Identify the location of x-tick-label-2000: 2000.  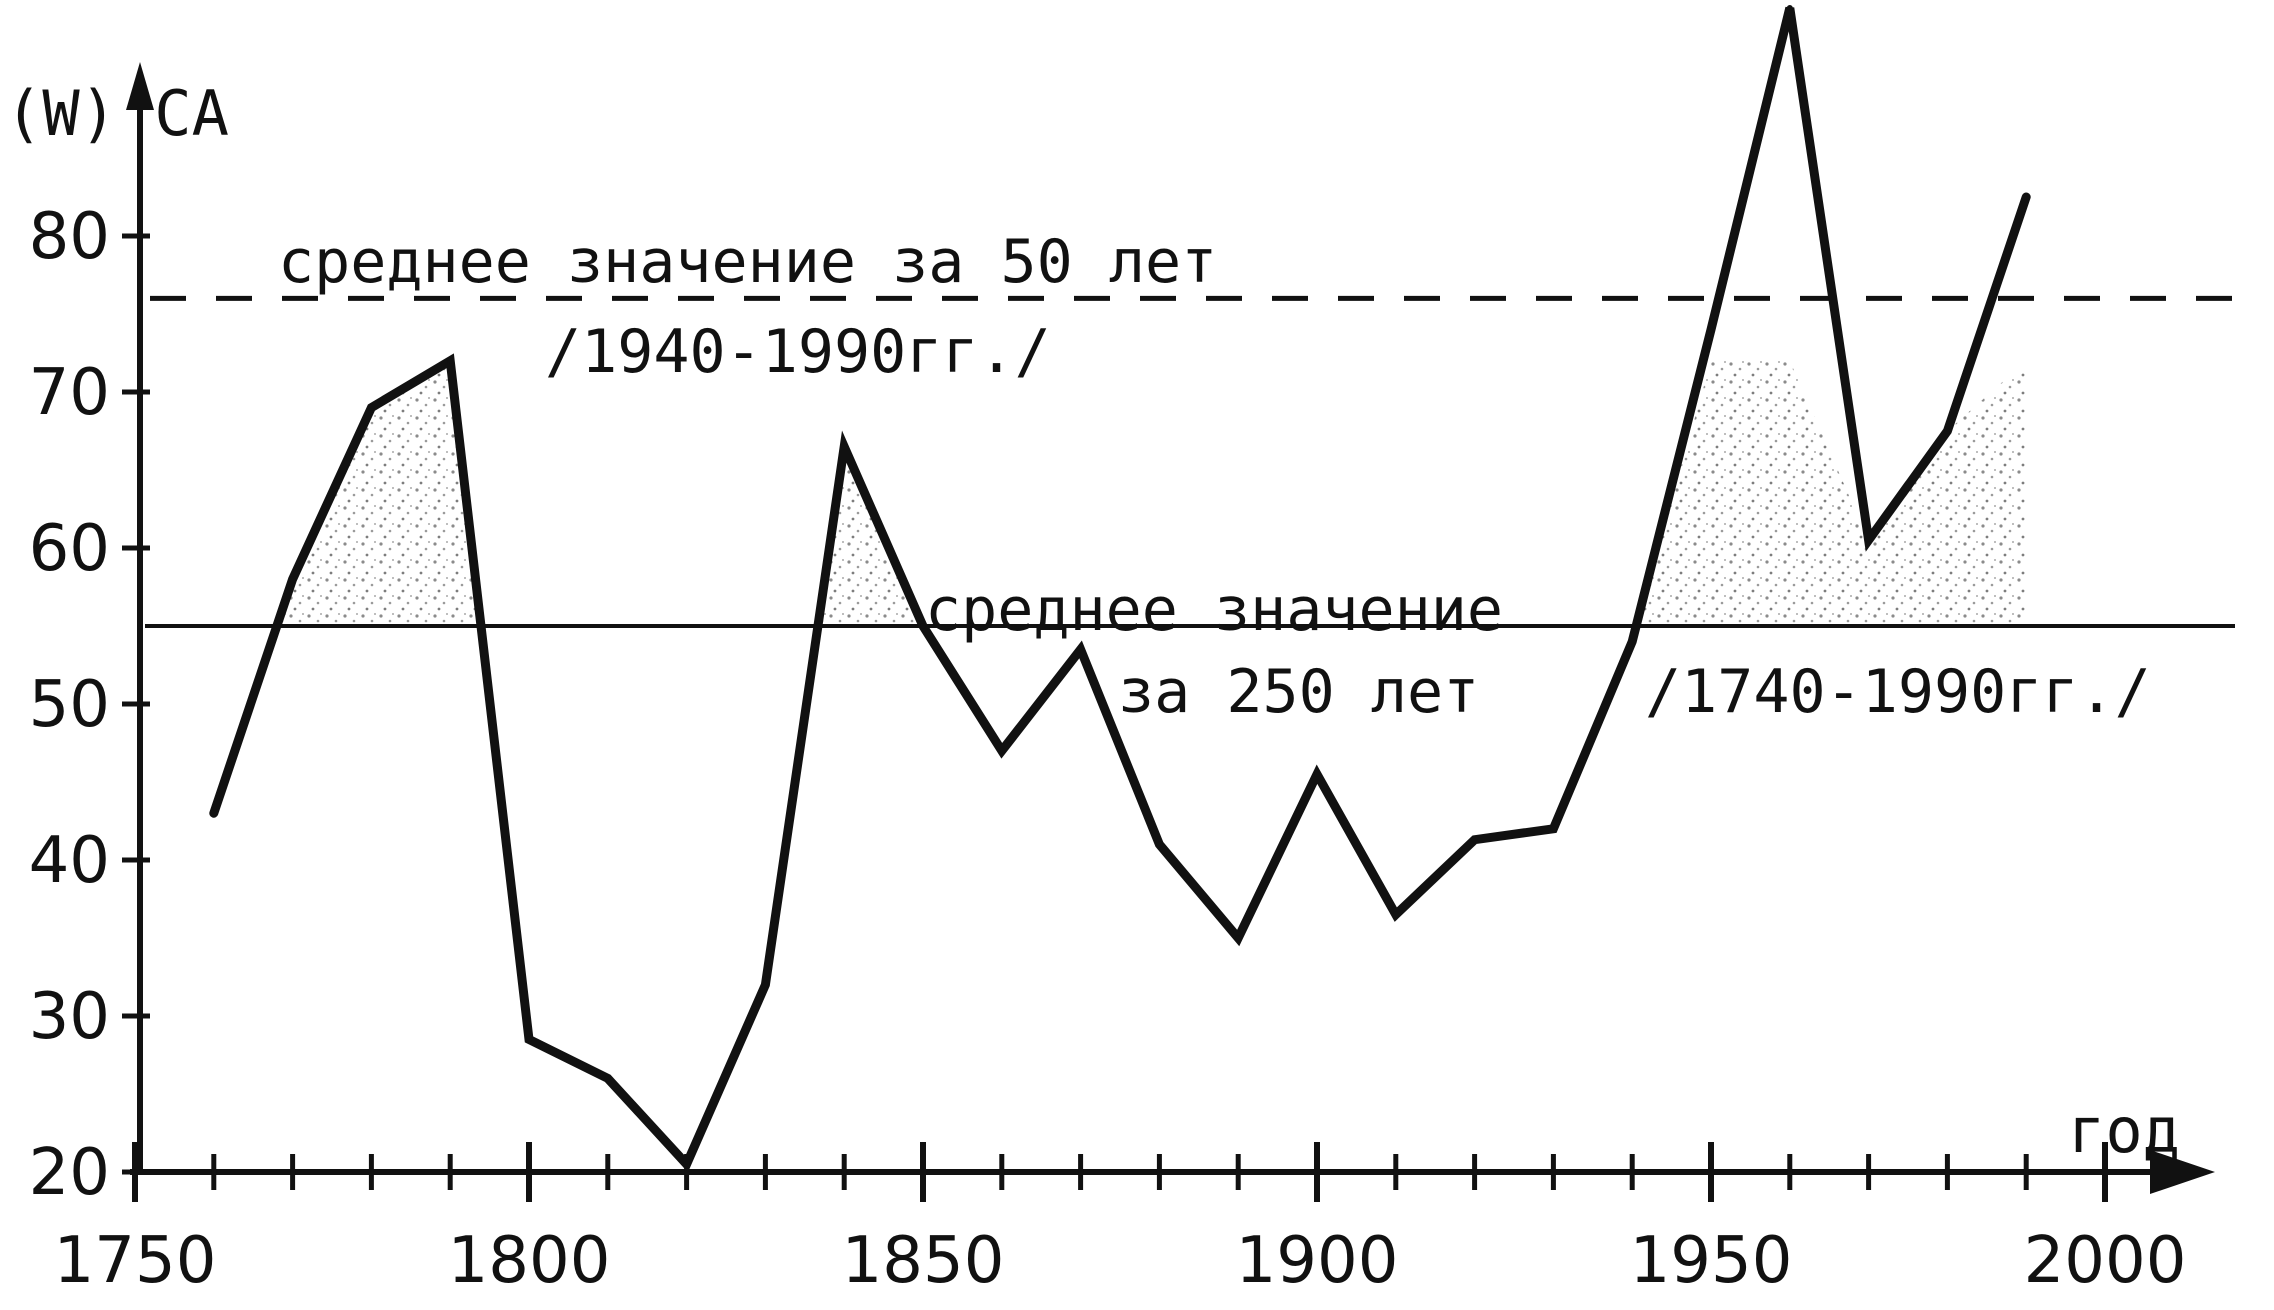
(2105, 1261).